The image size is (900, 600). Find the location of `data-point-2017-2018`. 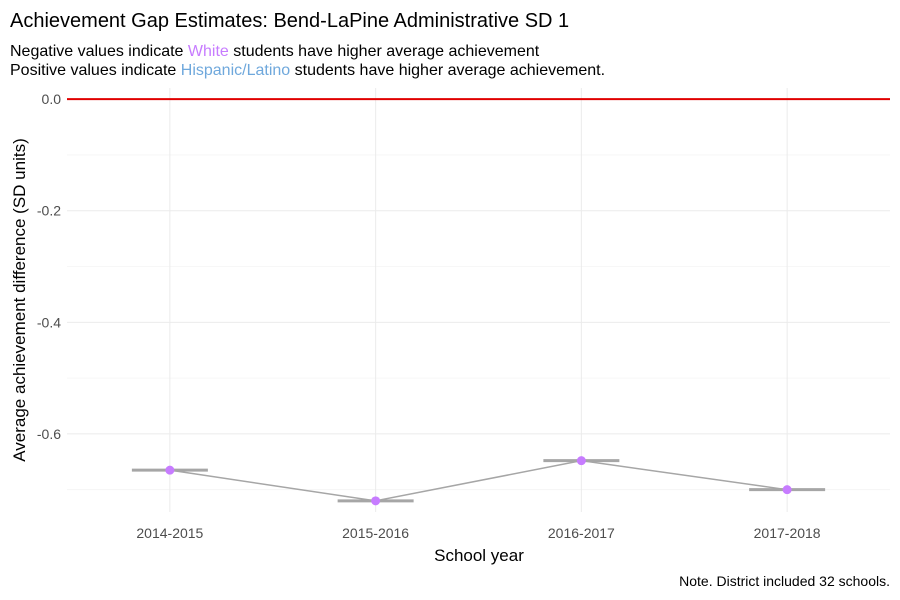

data-point-2017-2018 is located at coordinates (787, 490).